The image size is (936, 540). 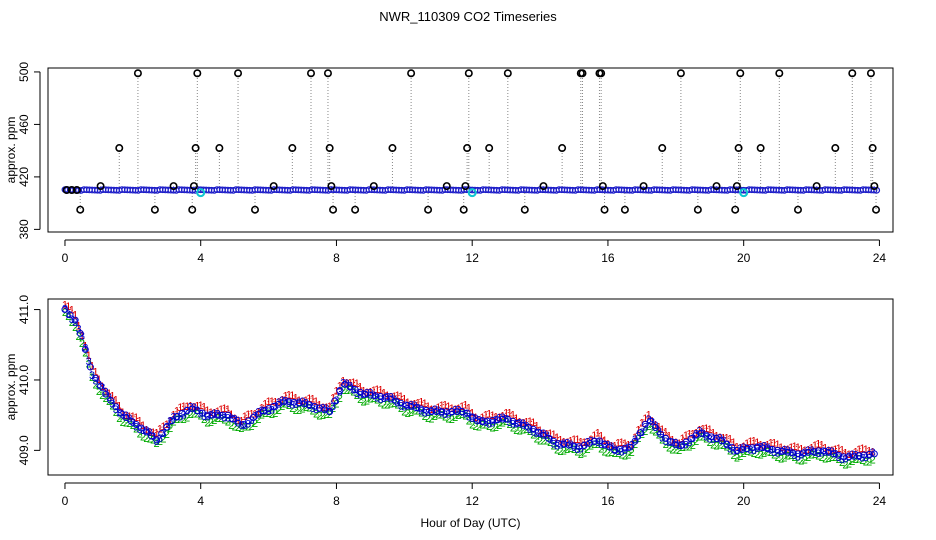 I want to click on bottom-x-tick-label: 12, so click(x=473, y=501).